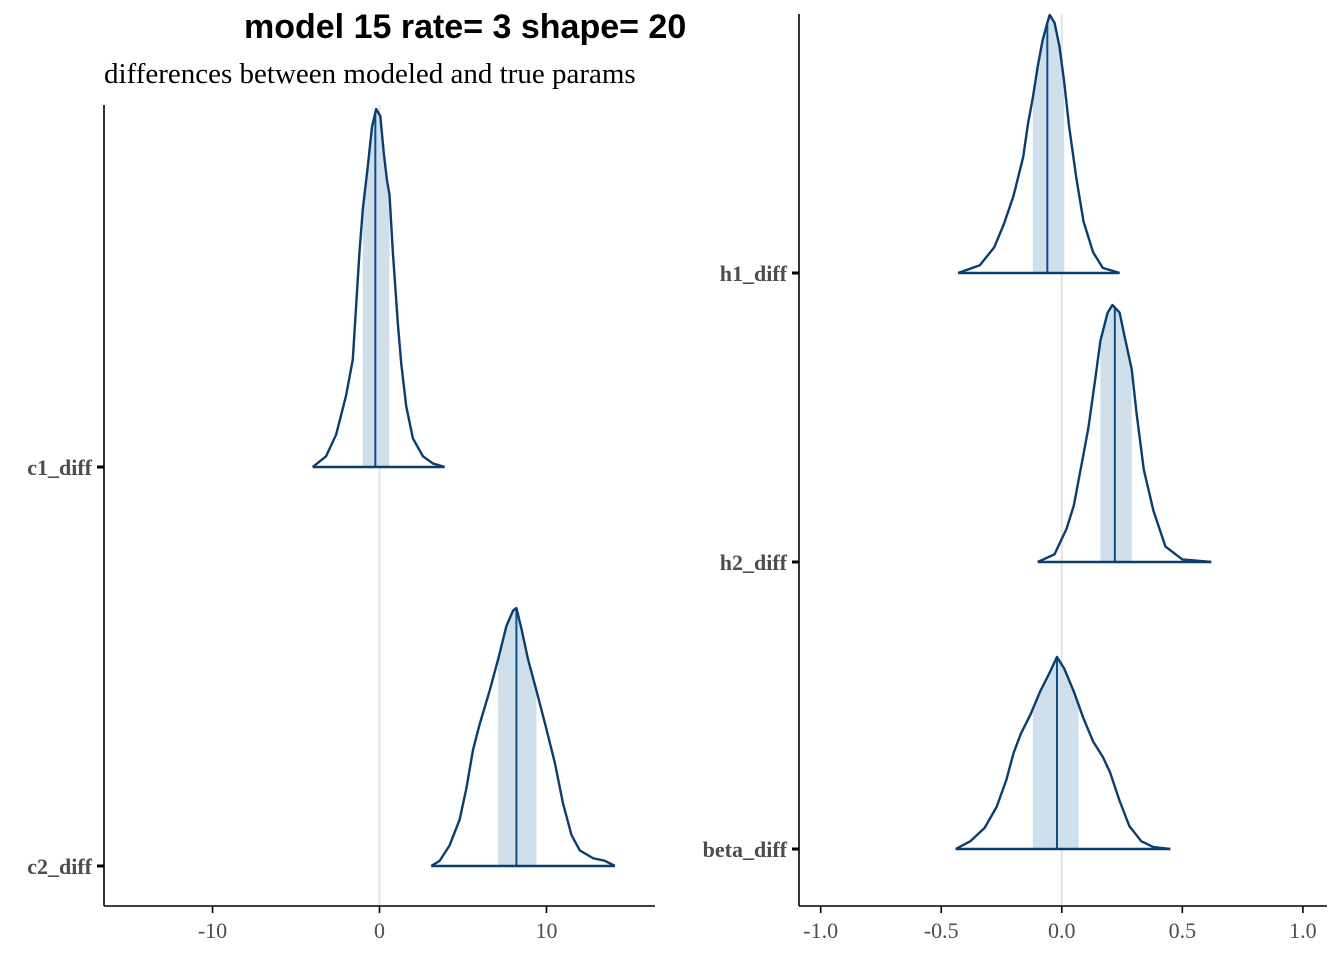 The image size is (1344, 960). I want to click on ridge-c1_diff, so click(378, 288).